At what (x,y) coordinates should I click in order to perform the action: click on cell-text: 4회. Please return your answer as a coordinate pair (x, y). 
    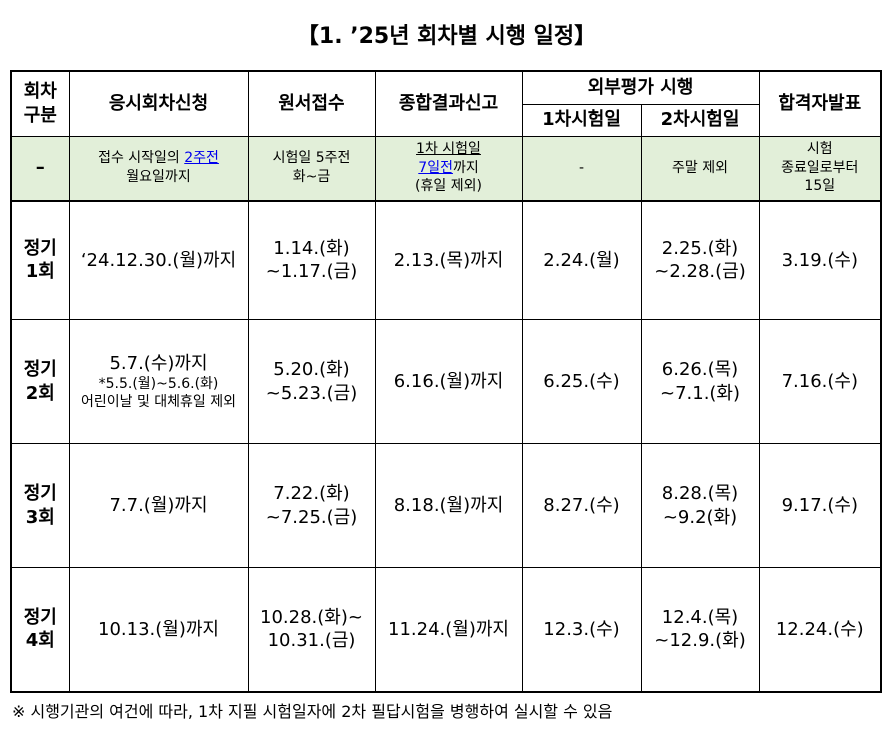
    Looking at the image, I should click on (40, 641).